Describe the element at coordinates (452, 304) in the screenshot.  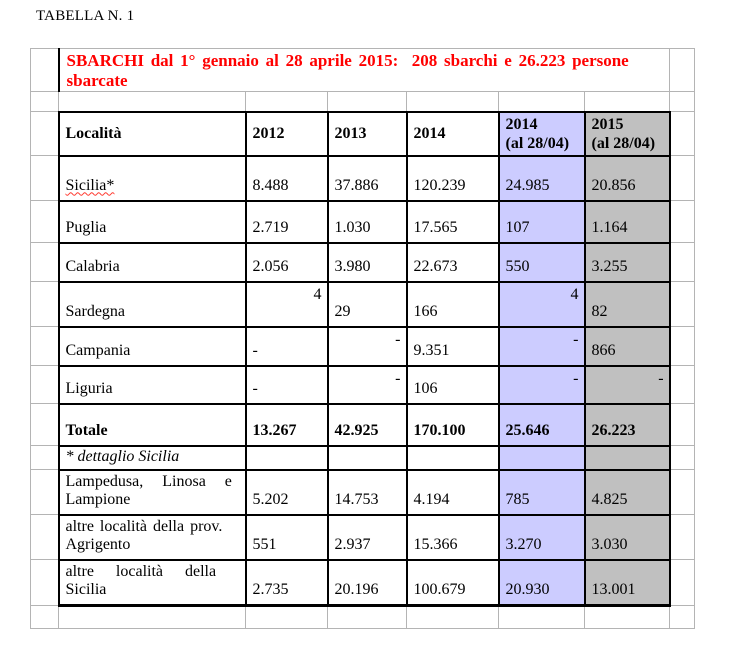
I see `cell-2014: 166` at that location.